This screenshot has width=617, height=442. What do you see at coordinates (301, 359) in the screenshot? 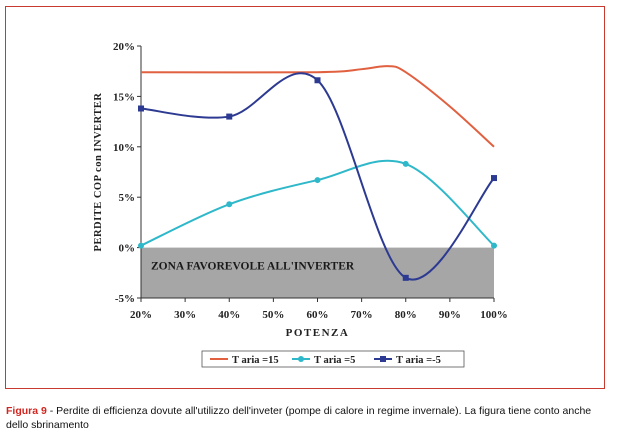
I see `legend-series-2-marker` at bounding box center [301, 359].